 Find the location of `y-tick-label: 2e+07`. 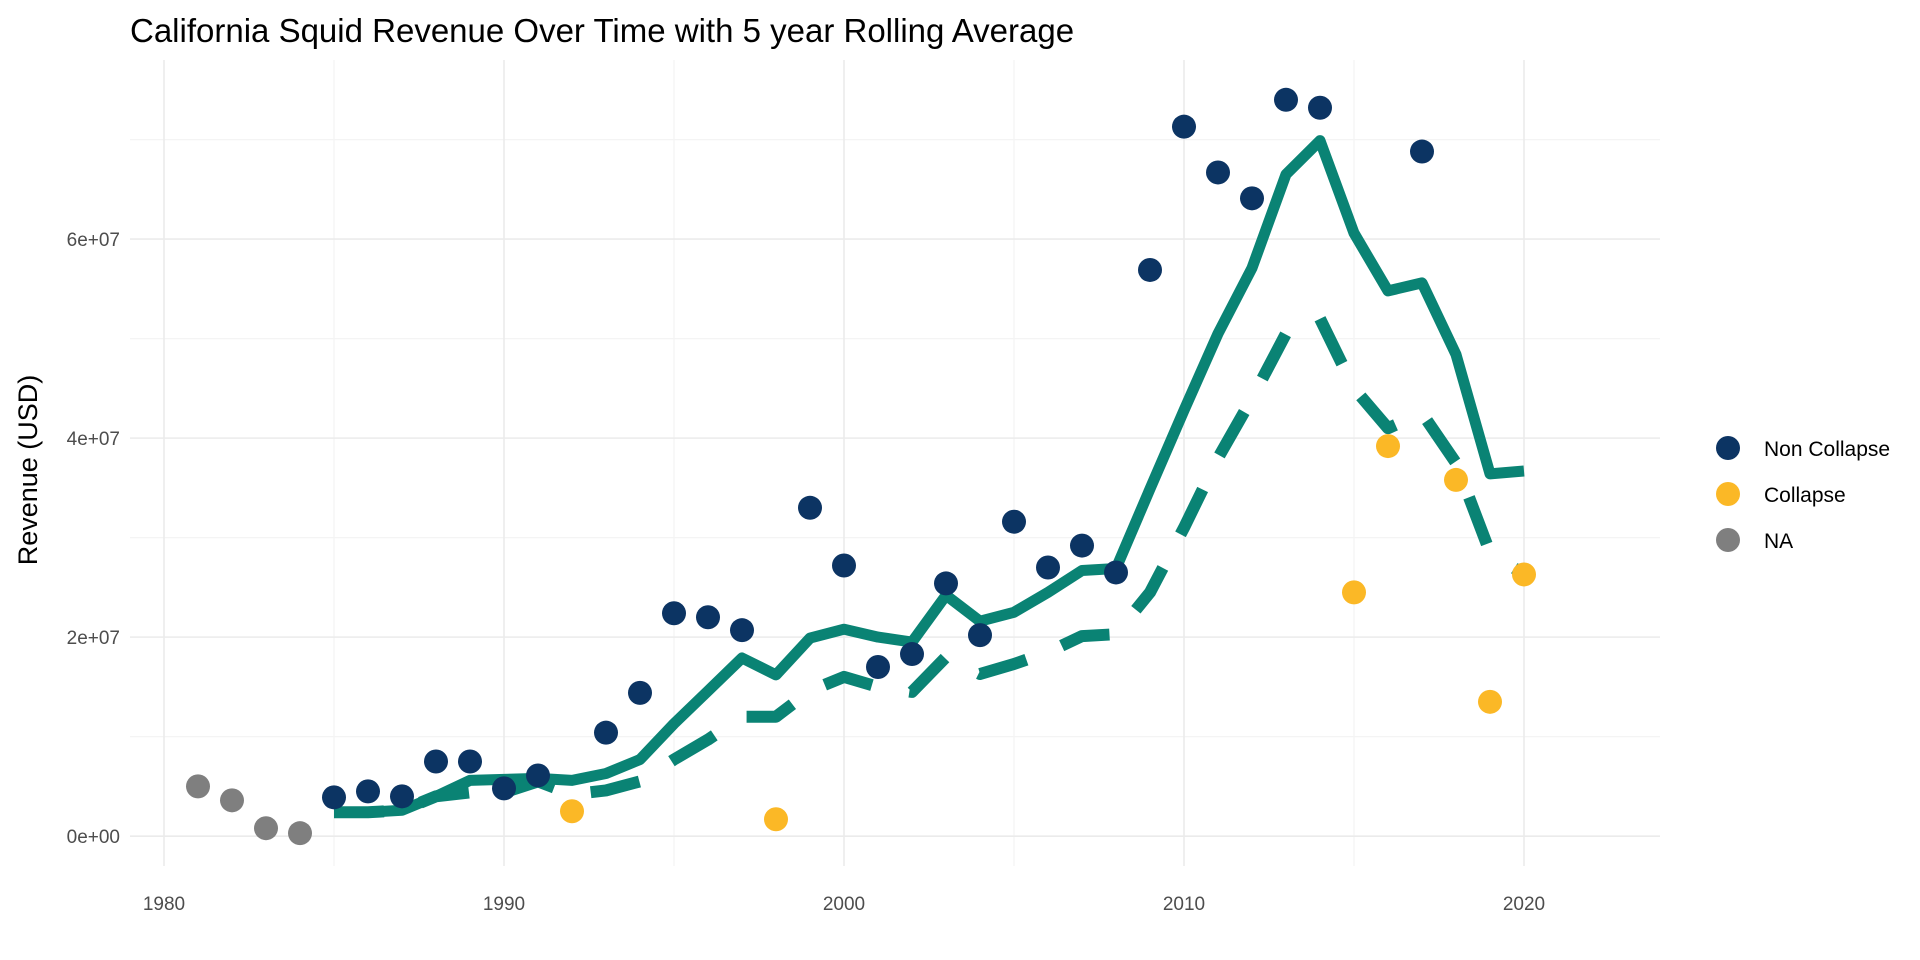

y-tick-label: 2e+07 is located at coordinates (93, 638).